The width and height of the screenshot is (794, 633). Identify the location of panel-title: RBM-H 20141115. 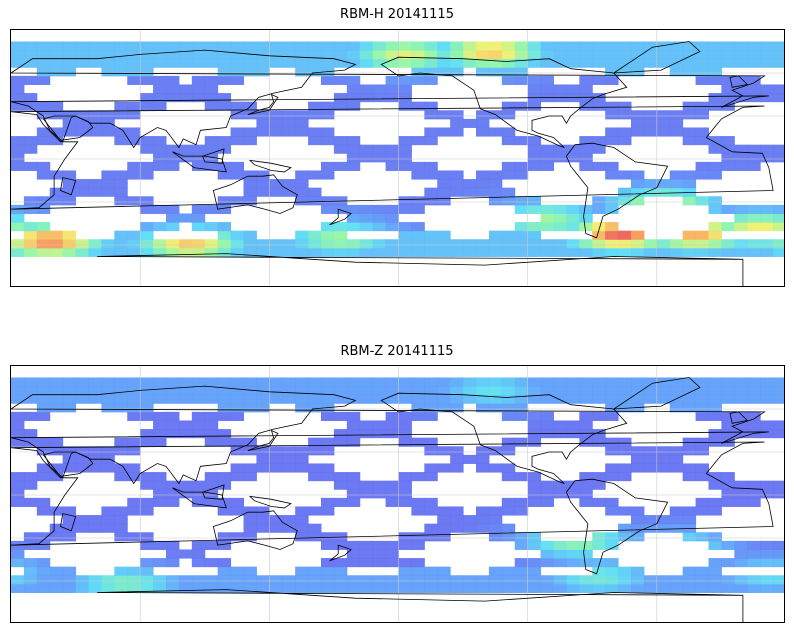
(397, 14).